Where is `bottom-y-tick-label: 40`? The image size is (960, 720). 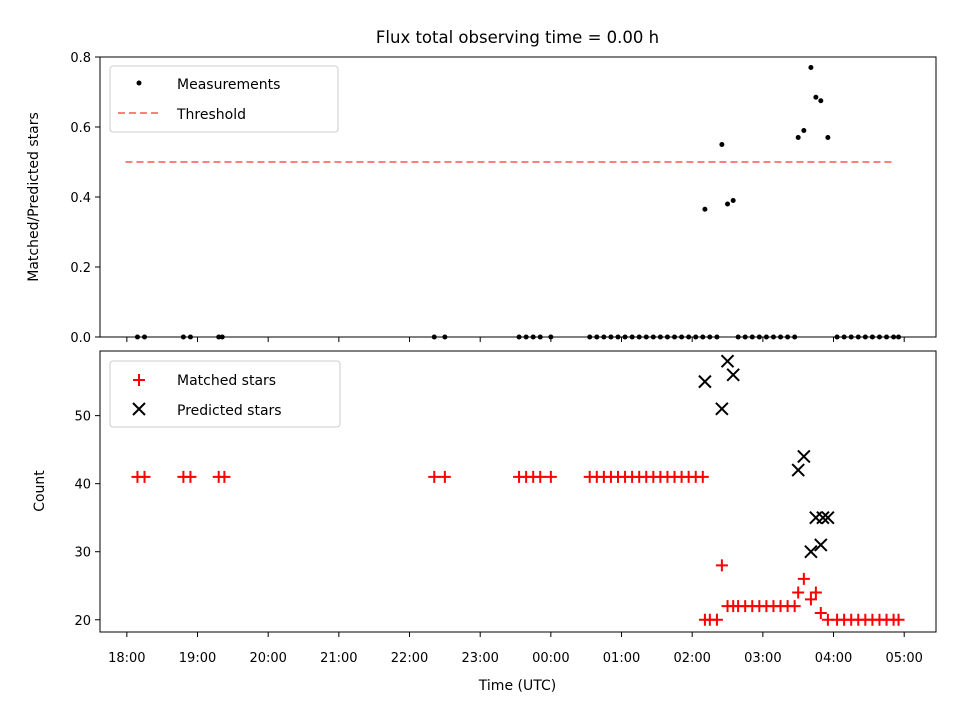
bottom-y-tick-label: 40 is located at coordinates (82, 485).